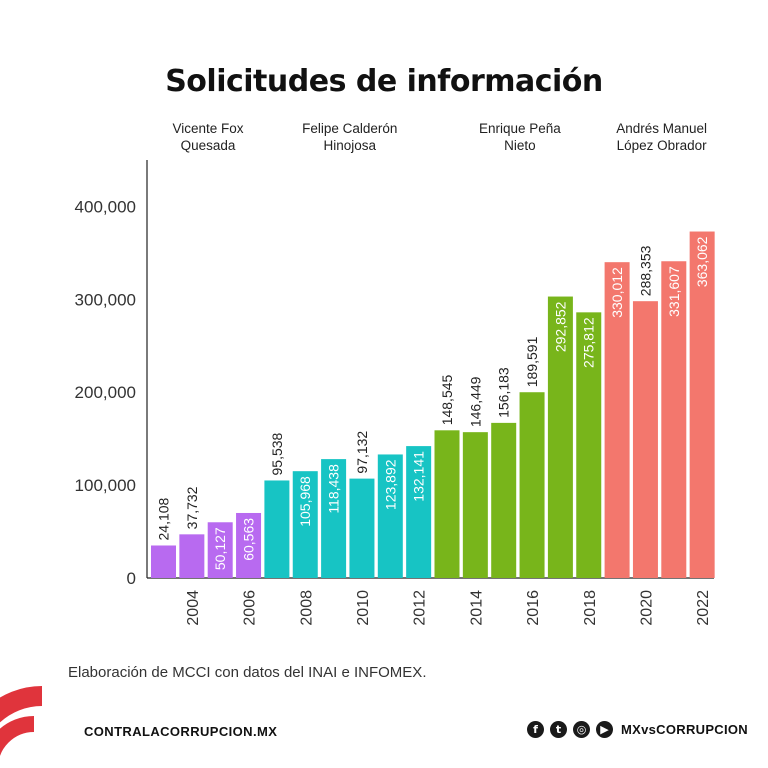 Image resolution: width=768 pixels, height=768 pixels. I want to click on bar-2015, so click(504, 500).